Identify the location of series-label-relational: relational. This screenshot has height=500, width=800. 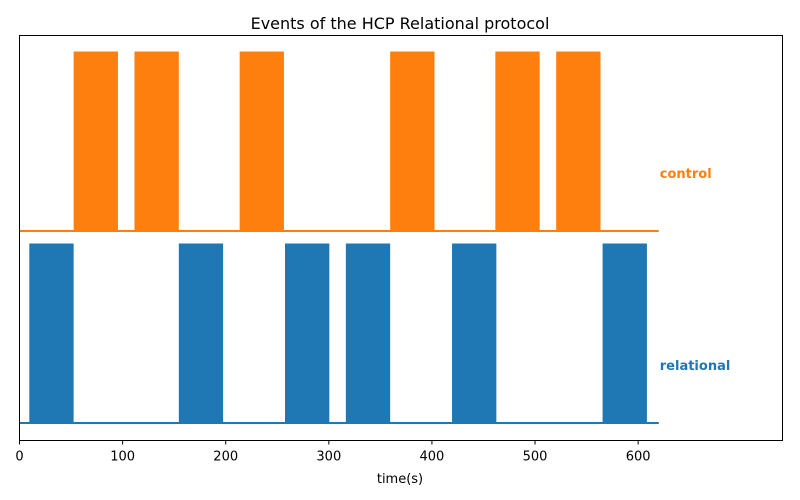
(695, 366).